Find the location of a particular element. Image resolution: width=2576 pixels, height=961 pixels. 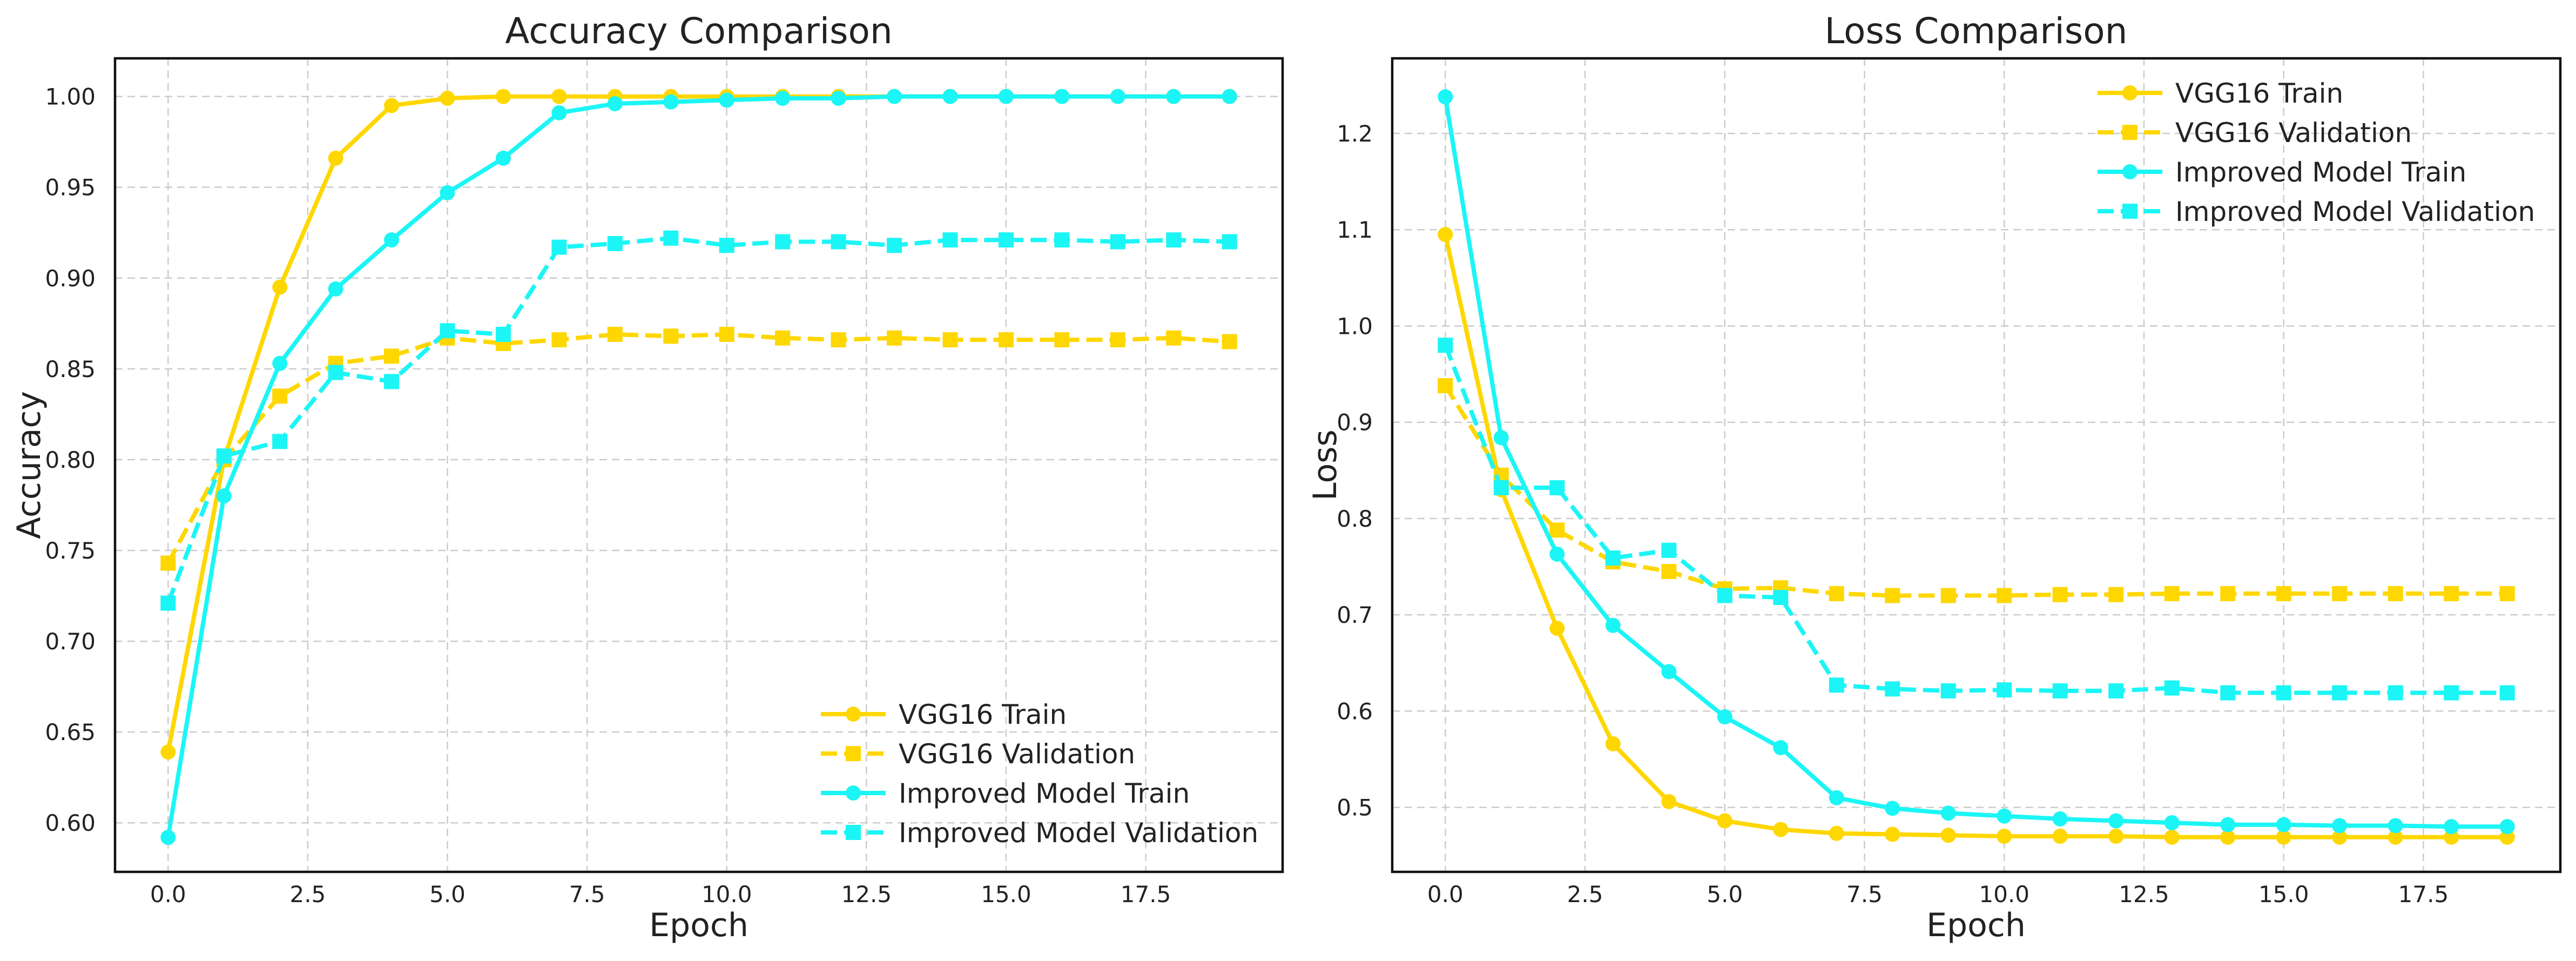

accuracy-y-tick-label: 0.95 is located at coordinates (70, 187).